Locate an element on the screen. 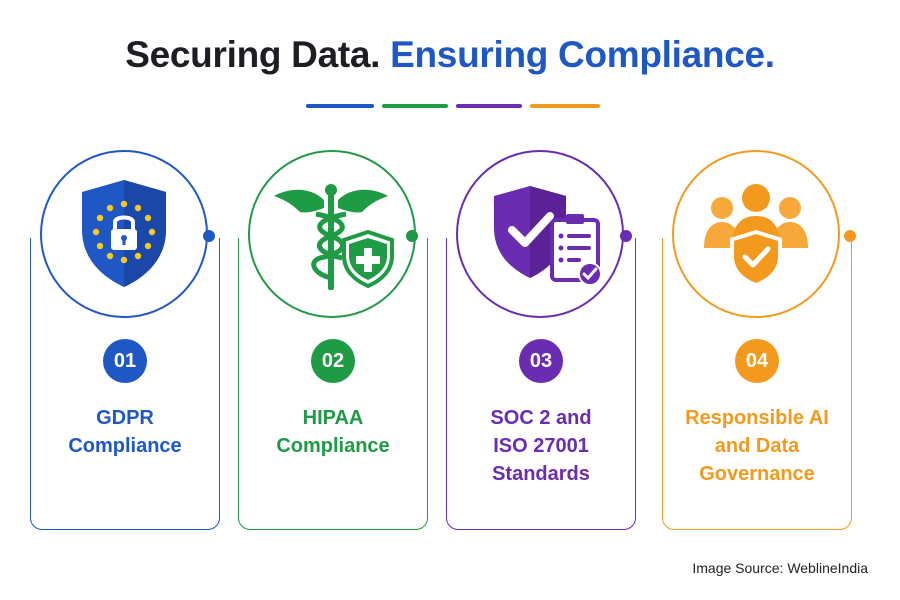 Image resolution: width=900 pixels, height=600 pixels. label-responsible-ai-line3: Governance is located at coordinates (757, 474).